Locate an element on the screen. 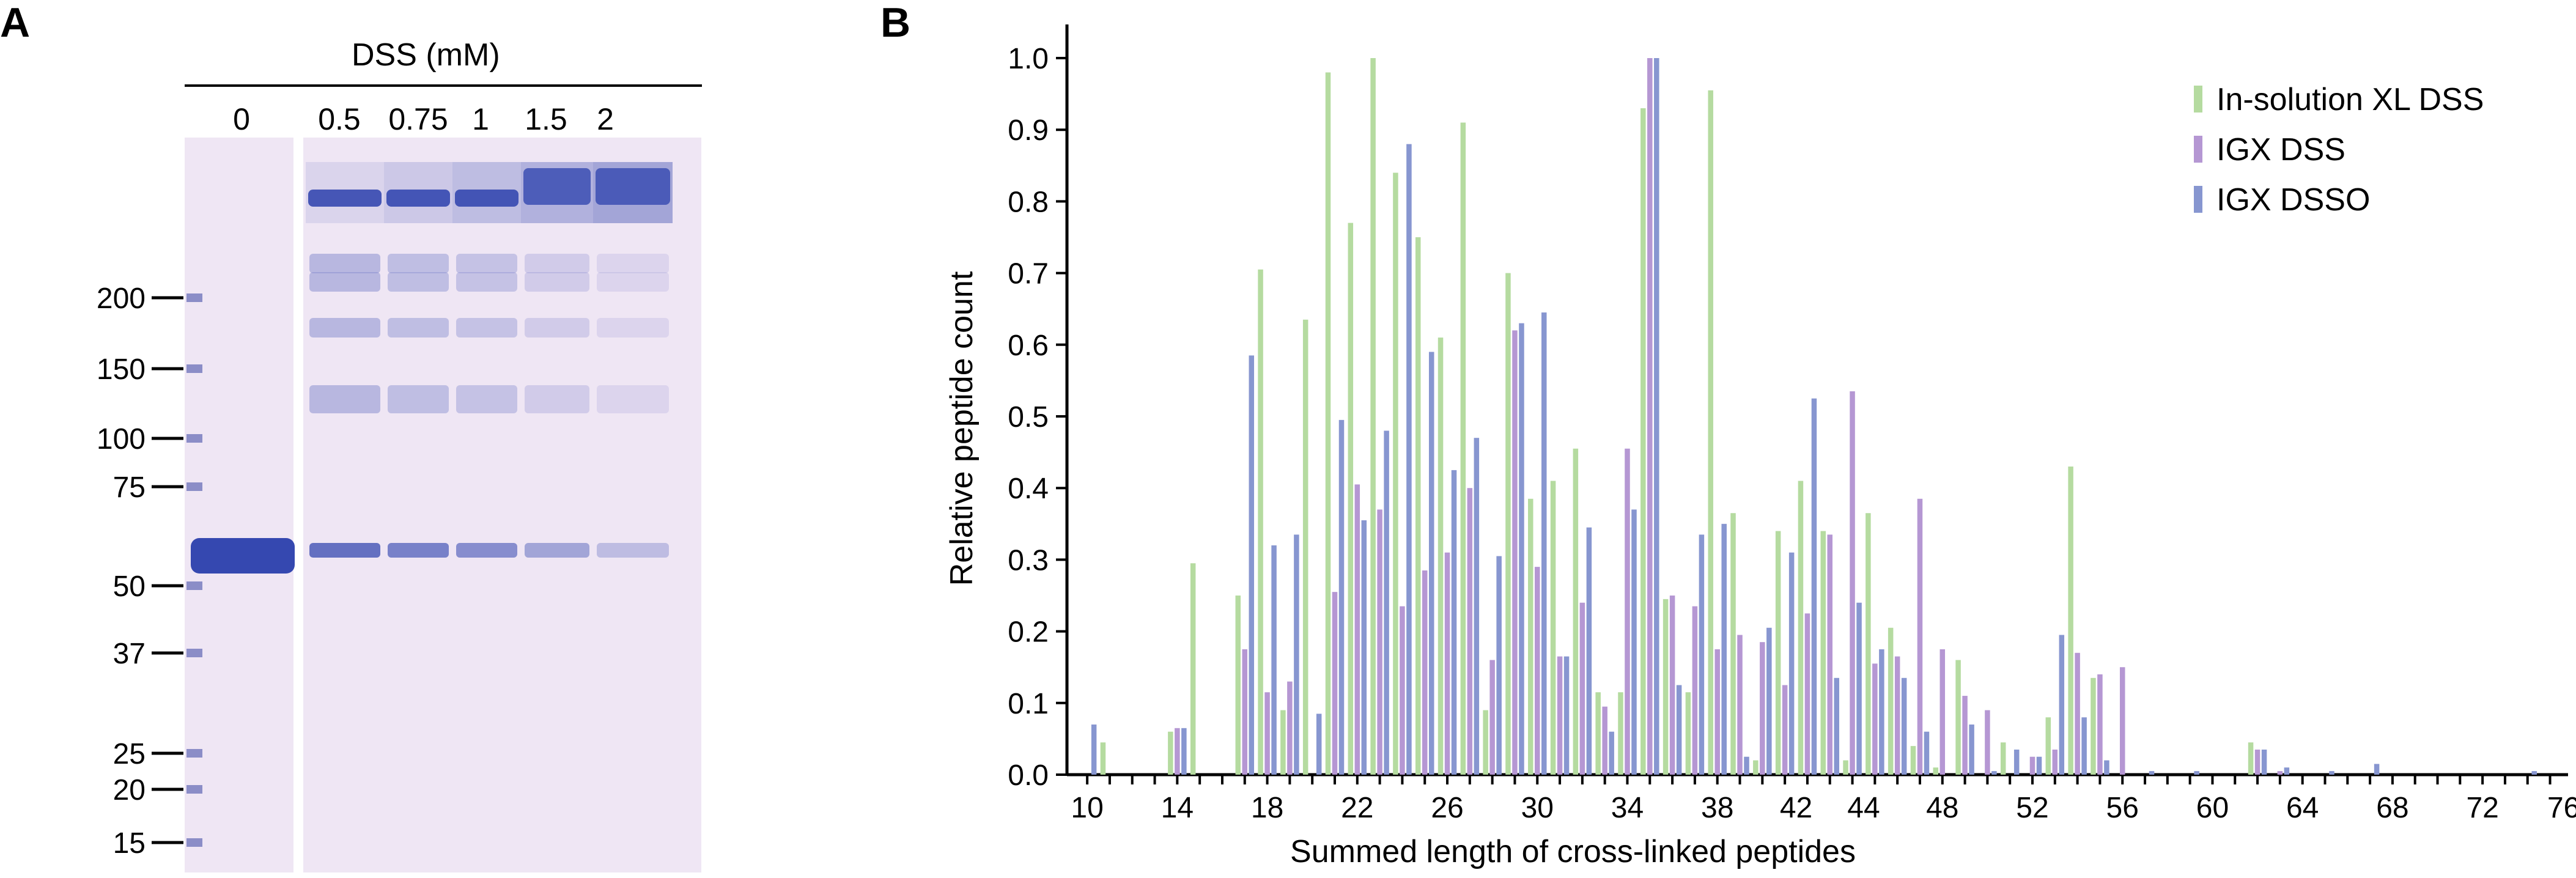 This screenshot has height=878, width=2576. x-tick-label: 64 is located at coordinates (2302, 808).